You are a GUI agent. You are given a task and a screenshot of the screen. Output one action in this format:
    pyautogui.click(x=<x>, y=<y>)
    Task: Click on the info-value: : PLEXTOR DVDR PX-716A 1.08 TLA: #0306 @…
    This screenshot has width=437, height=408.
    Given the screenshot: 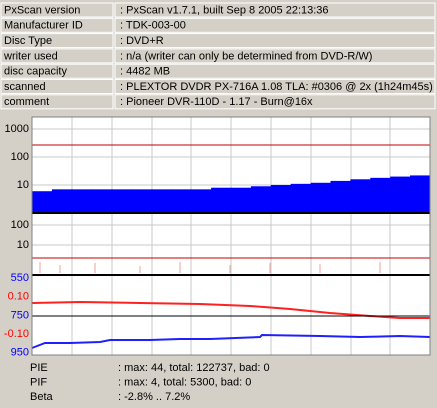 What is the action you would take?
    pyautogui.click(x=276, y=87)
    